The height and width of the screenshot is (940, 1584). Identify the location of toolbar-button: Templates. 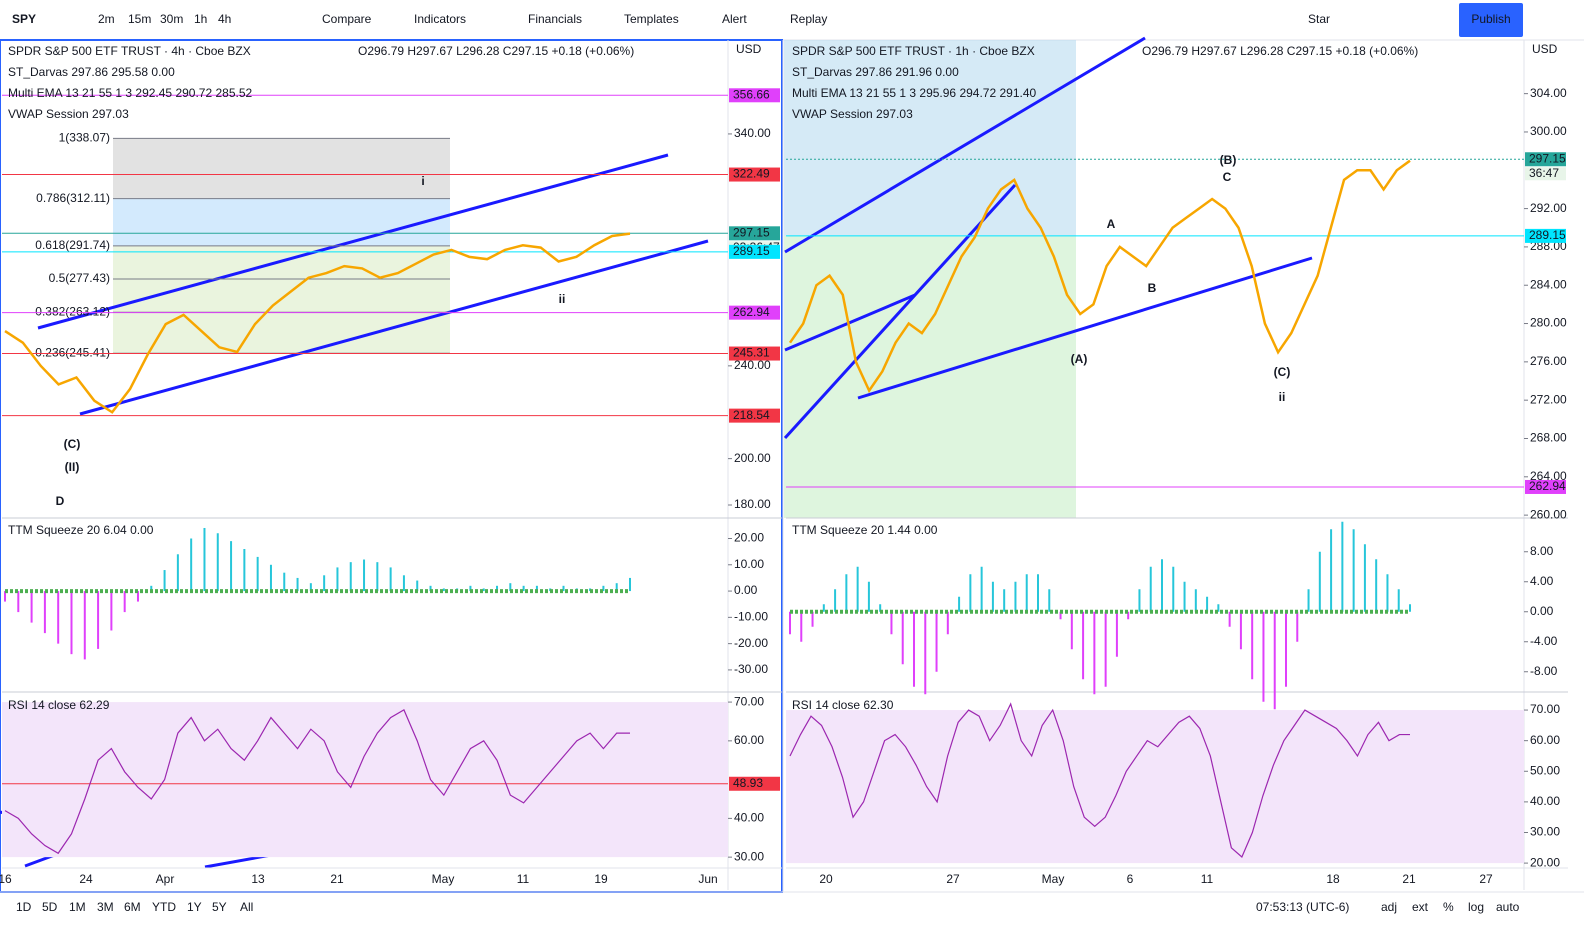
(651, 19).